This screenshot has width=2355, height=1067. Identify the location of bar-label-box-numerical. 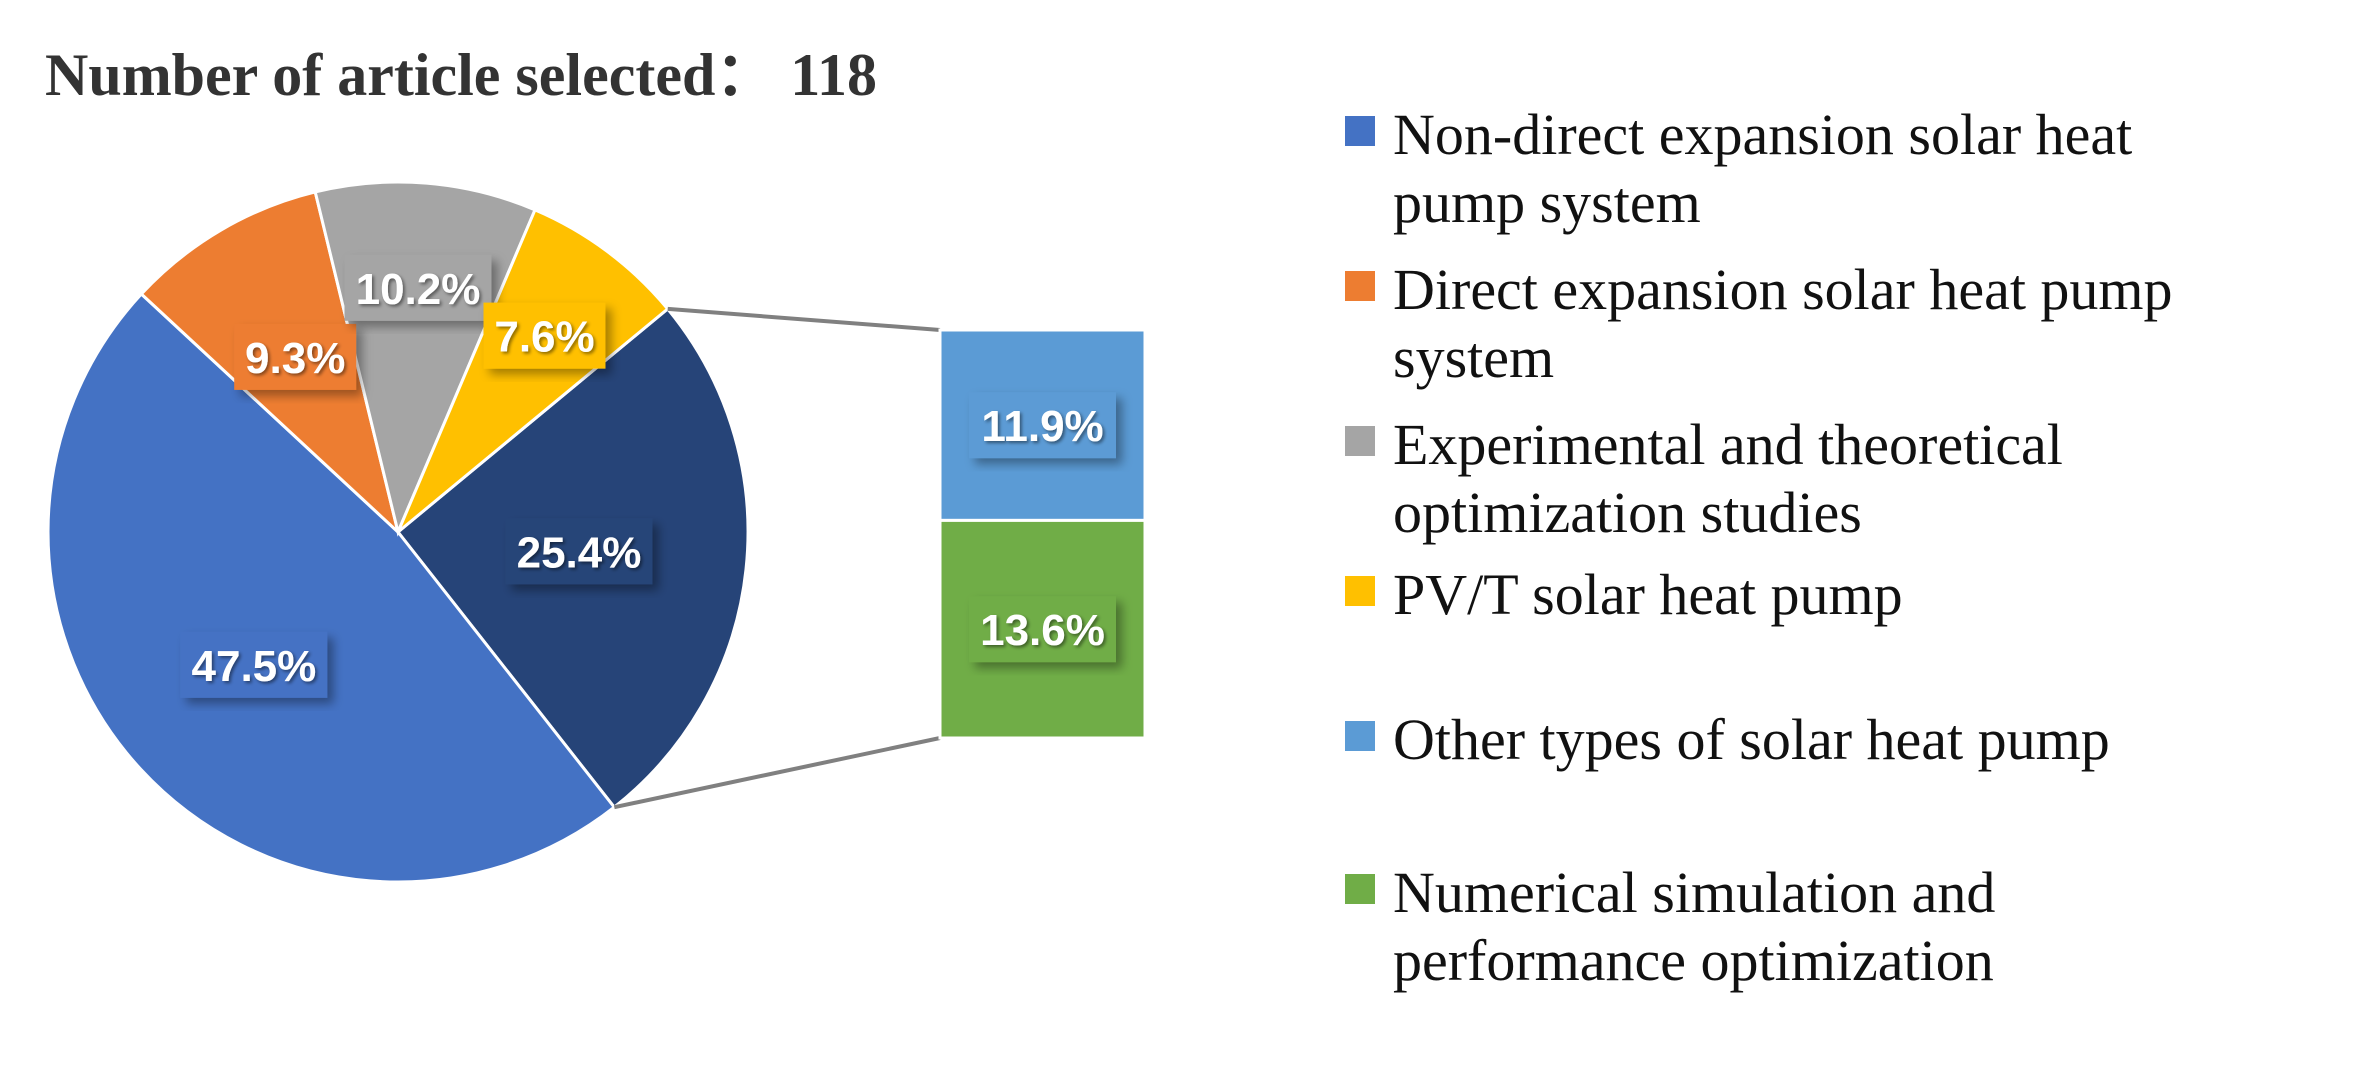
(1042, 629).